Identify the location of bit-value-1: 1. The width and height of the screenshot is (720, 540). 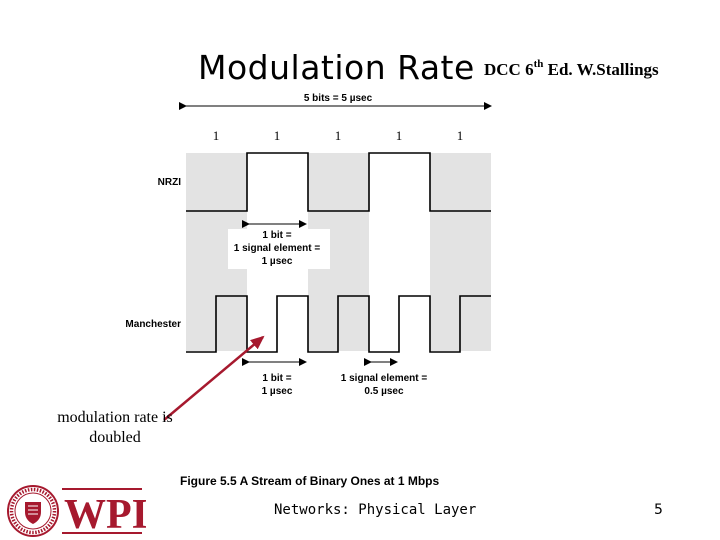
(216, 135).